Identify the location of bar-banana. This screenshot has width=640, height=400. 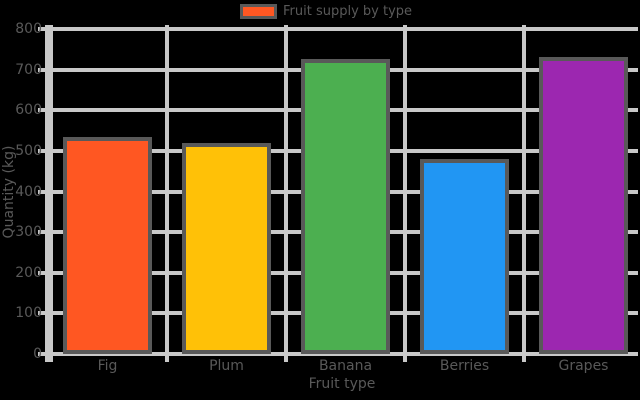
(345, 206).